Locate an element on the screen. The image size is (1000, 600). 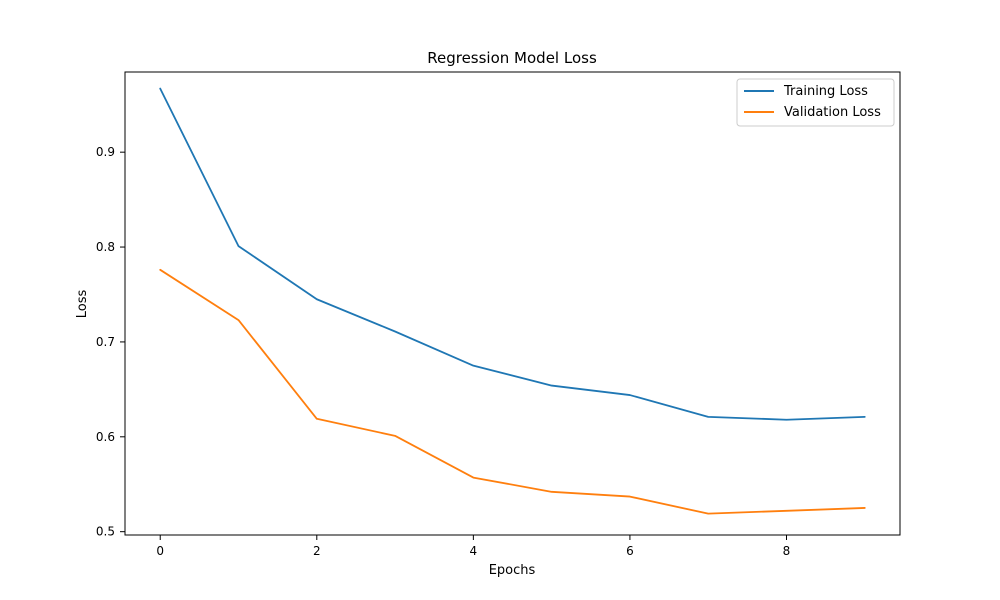
y-axis-ticks: 0.5 0.6 0.7 0.8 0.9 is located at coordinates (110, 342).